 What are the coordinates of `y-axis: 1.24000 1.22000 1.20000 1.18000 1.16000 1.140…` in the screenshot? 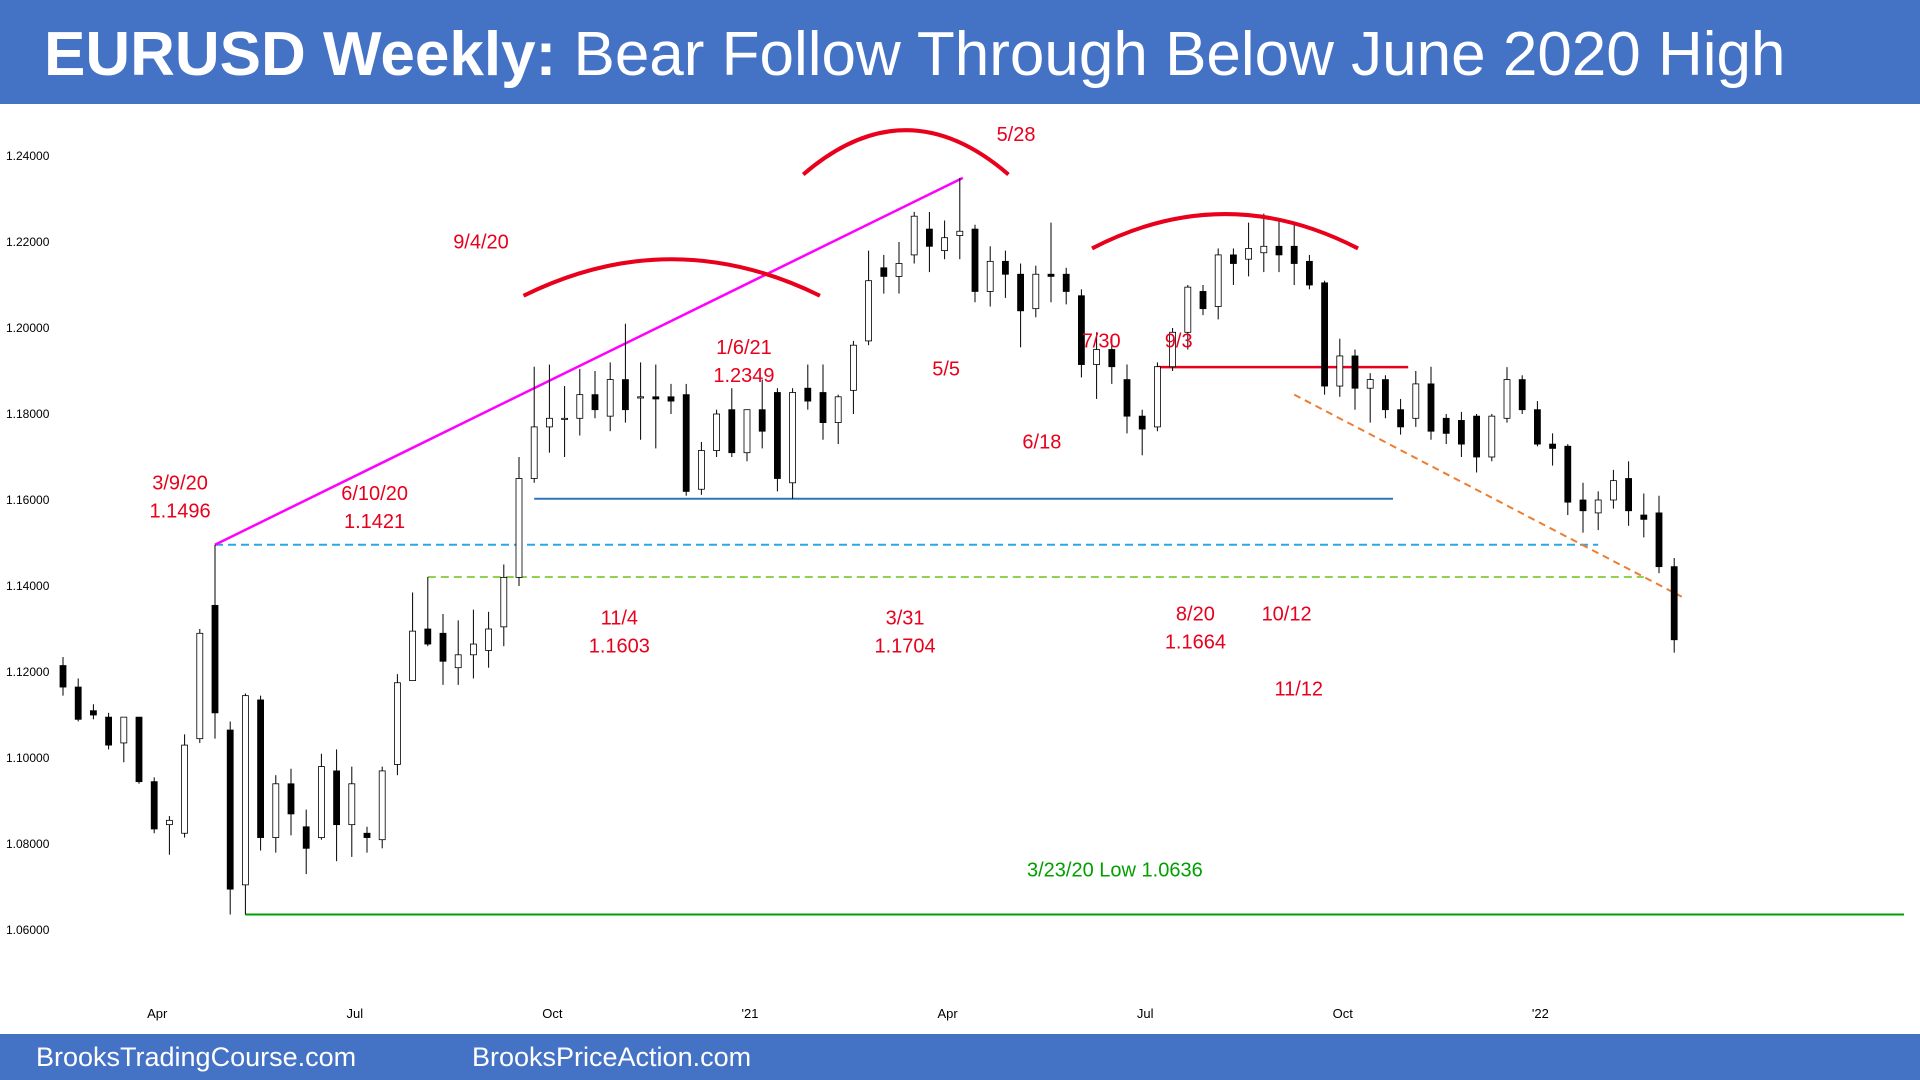 It's located at (28, 543).